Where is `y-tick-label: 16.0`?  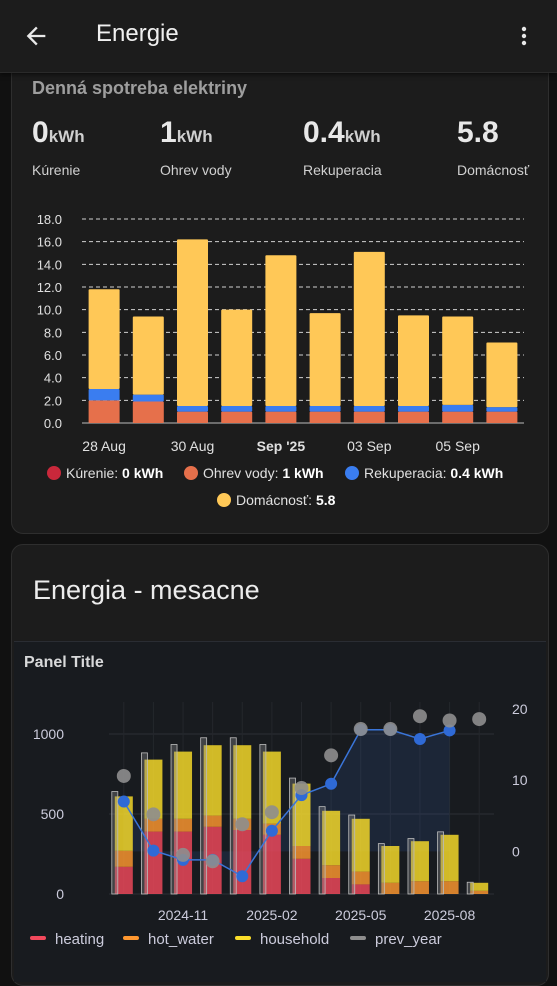 y-tick-label: 16.0 is located at coordinates (49, 242).